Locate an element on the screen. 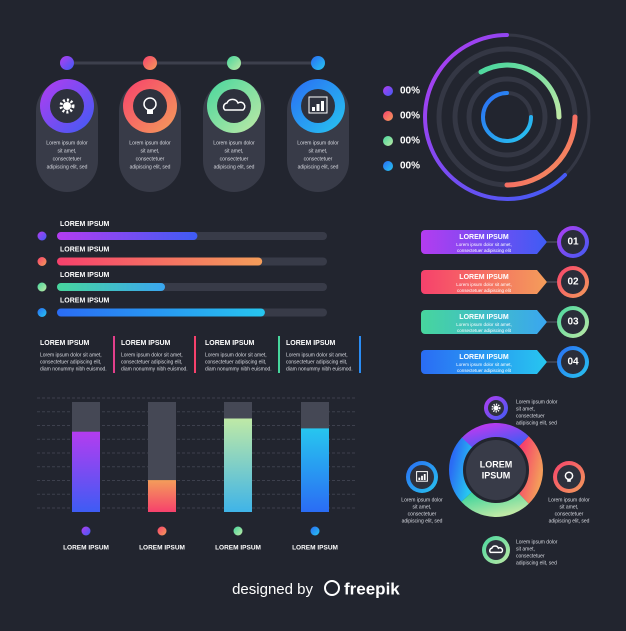 The height and width of the screenshot is (631, 626). donut-note: sit amet, is located at coordinates (525, 549).